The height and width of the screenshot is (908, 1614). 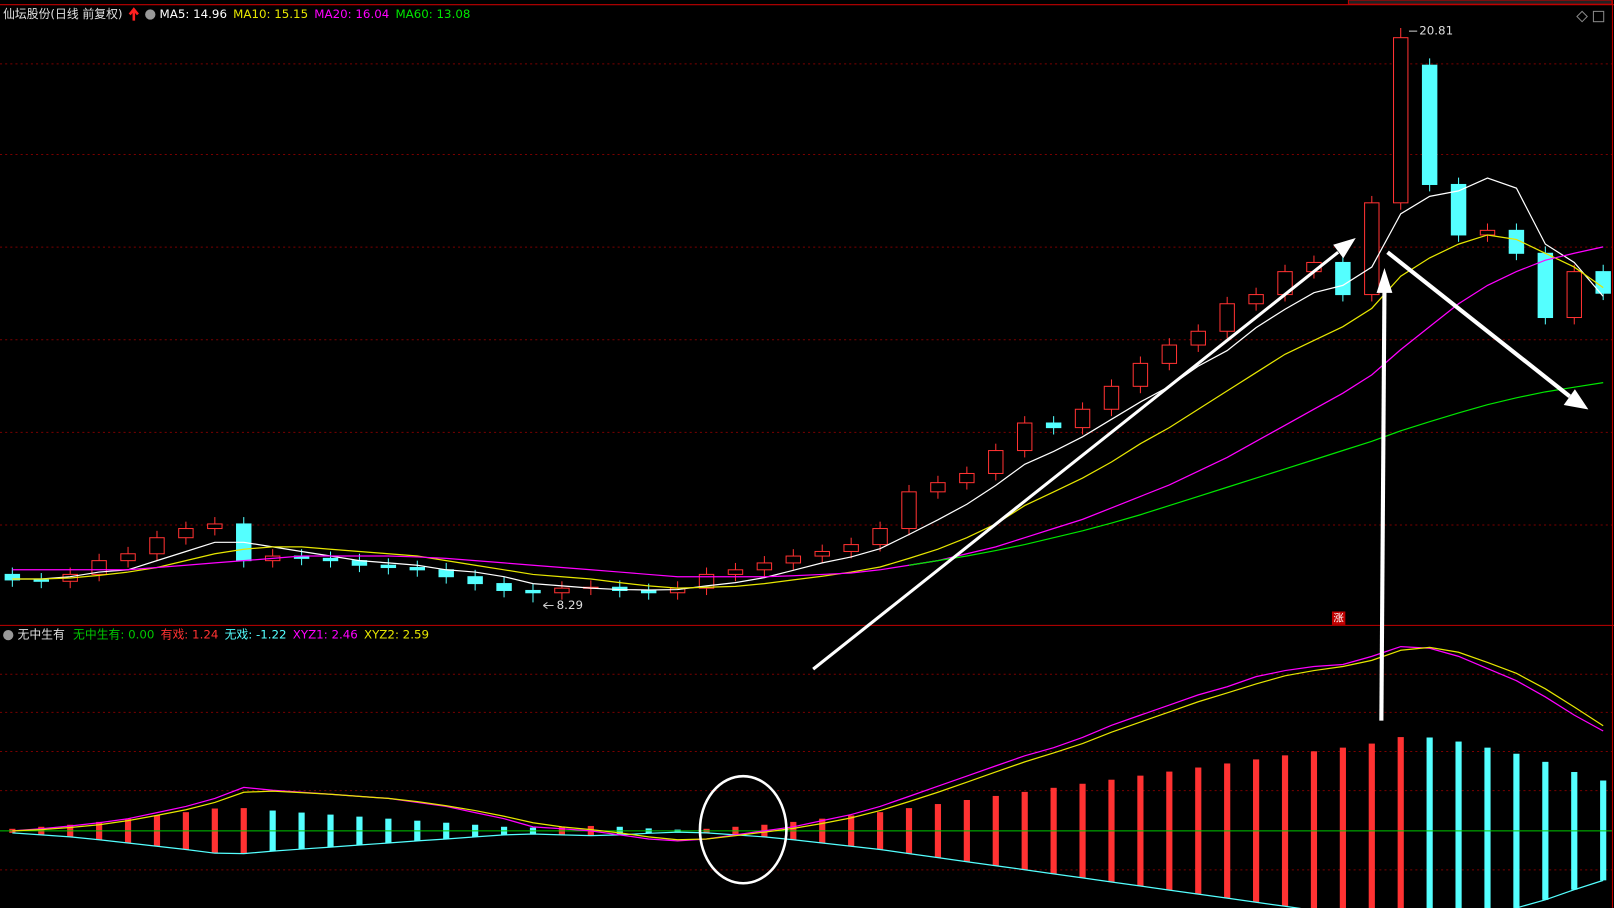 What do you see at coordinates (1383, 504) in the screenshot?
I see `arrow-vertical` at bounding box center [1383, 504].